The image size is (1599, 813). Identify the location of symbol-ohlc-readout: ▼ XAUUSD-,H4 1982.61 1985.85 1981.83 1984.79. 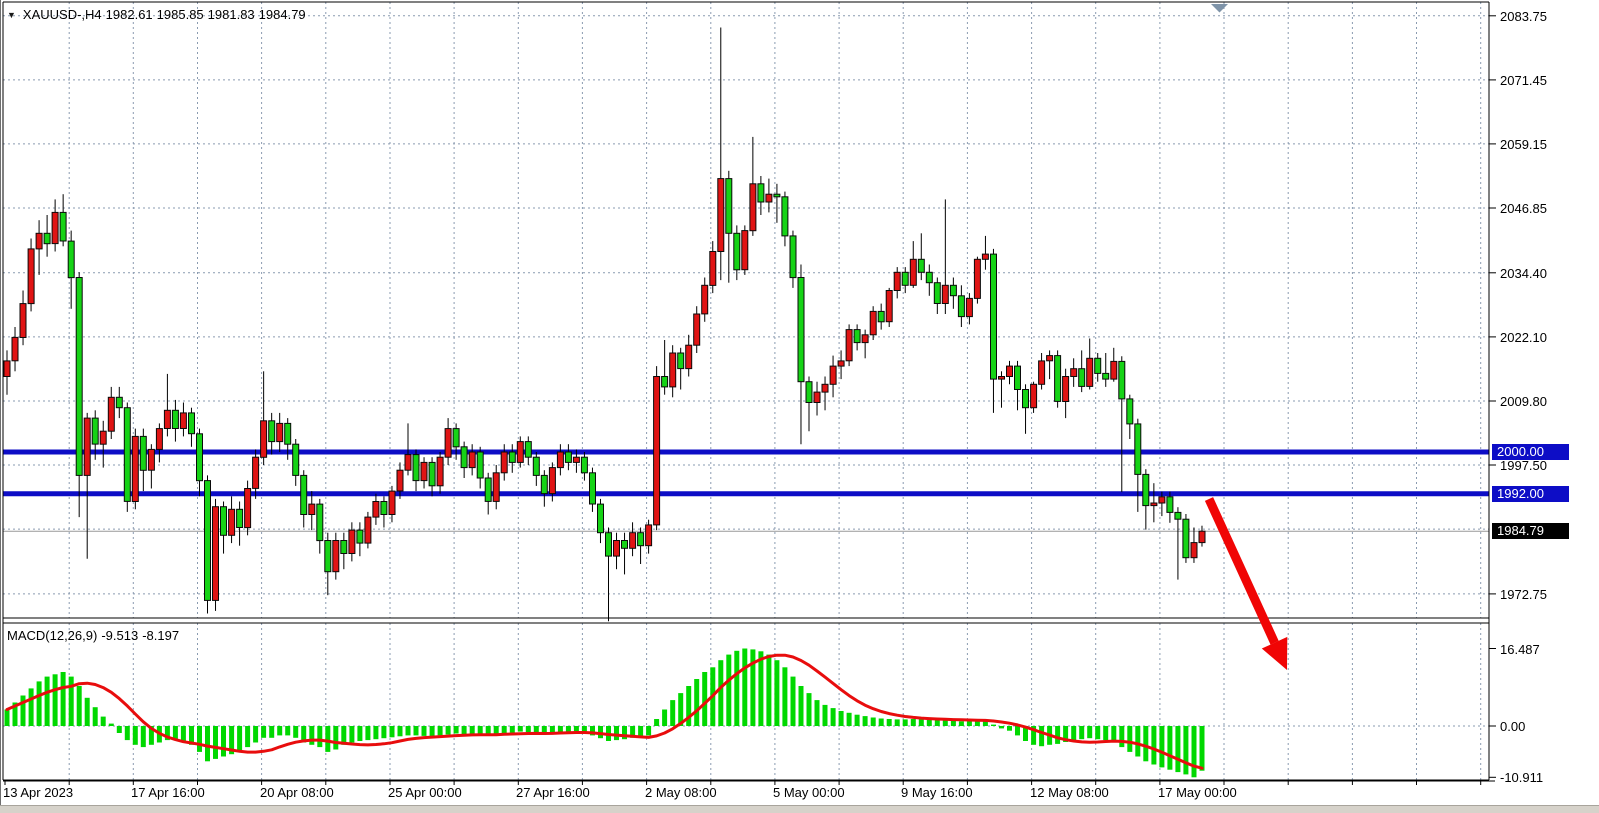
(158, 14).